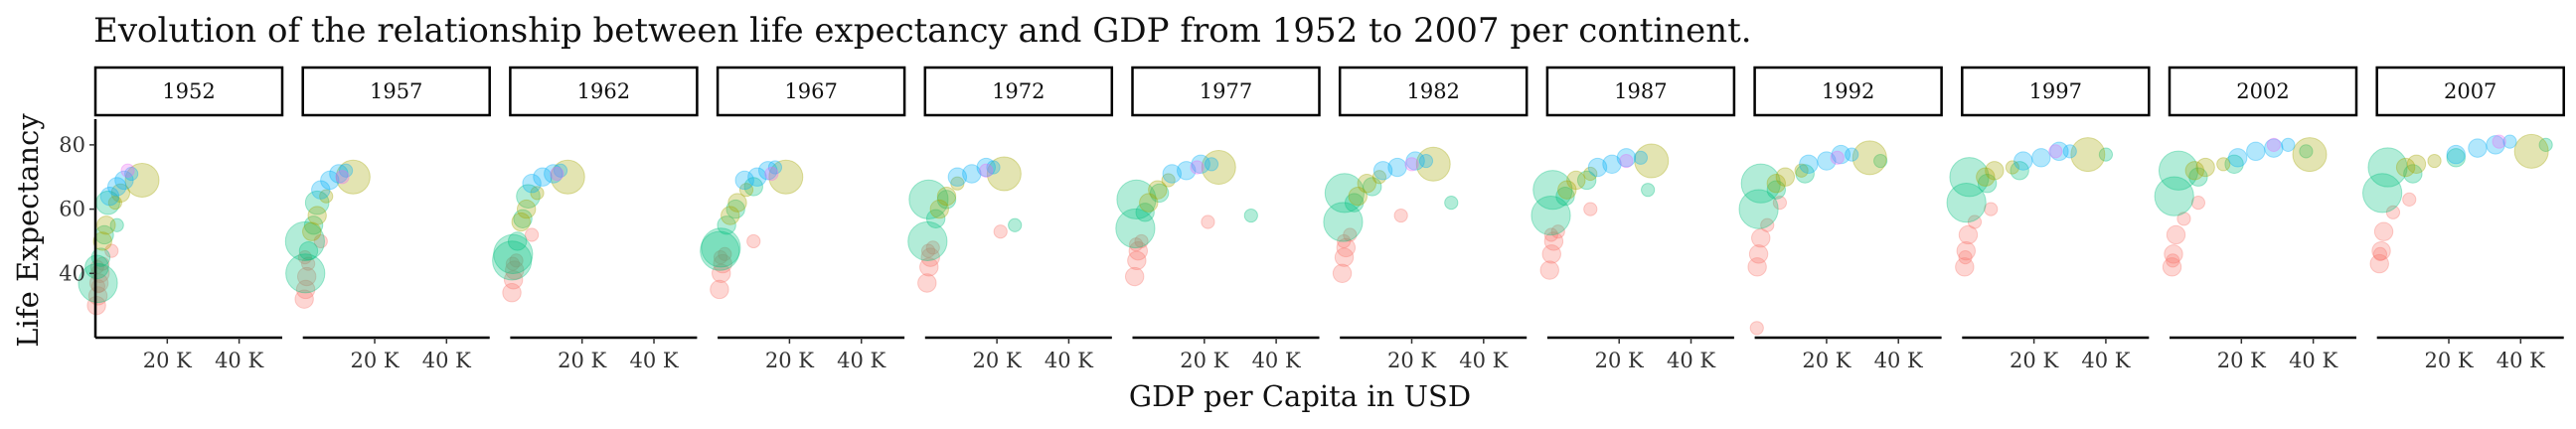 This screenshot has width=2576, height=429. Describe the element at coordinates (2463, 219) in the screenshot. I see `facet-panel-2007: 2007 20 K 40 K` at that location.